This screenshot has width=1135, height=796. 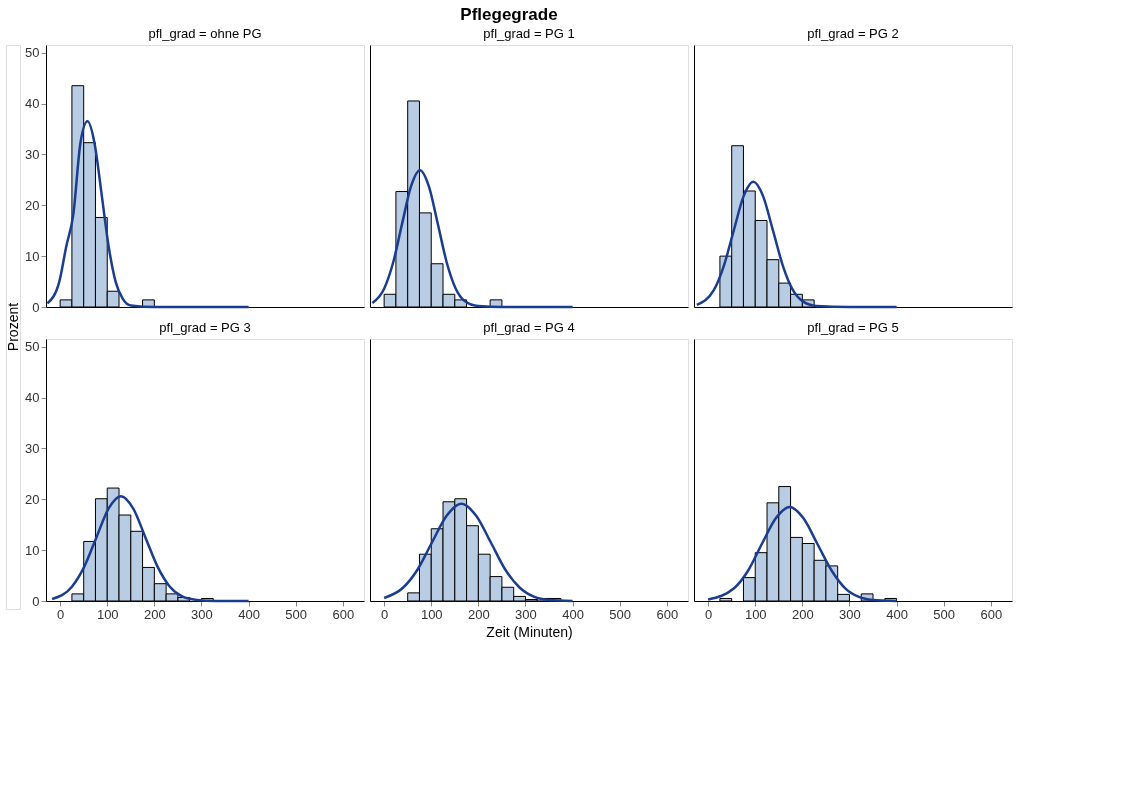 What do you see at coordinates (853, 33) in the screenshot?
I see `chart-subtitle: pfl_grad = PG 2` at bounding box center [853, 33].